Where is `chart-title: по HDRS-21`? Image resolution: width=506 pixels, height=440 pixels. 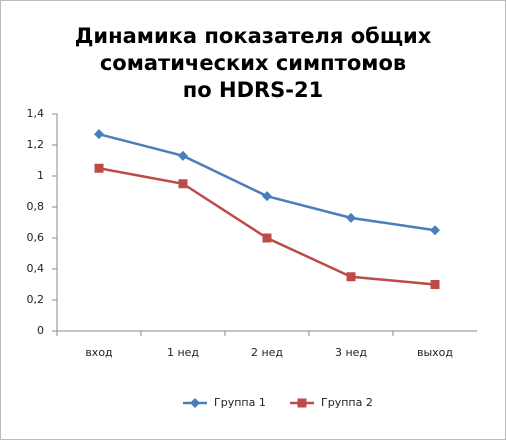
chart-title: по HDRS-21 is located at coordinates (253, 90).